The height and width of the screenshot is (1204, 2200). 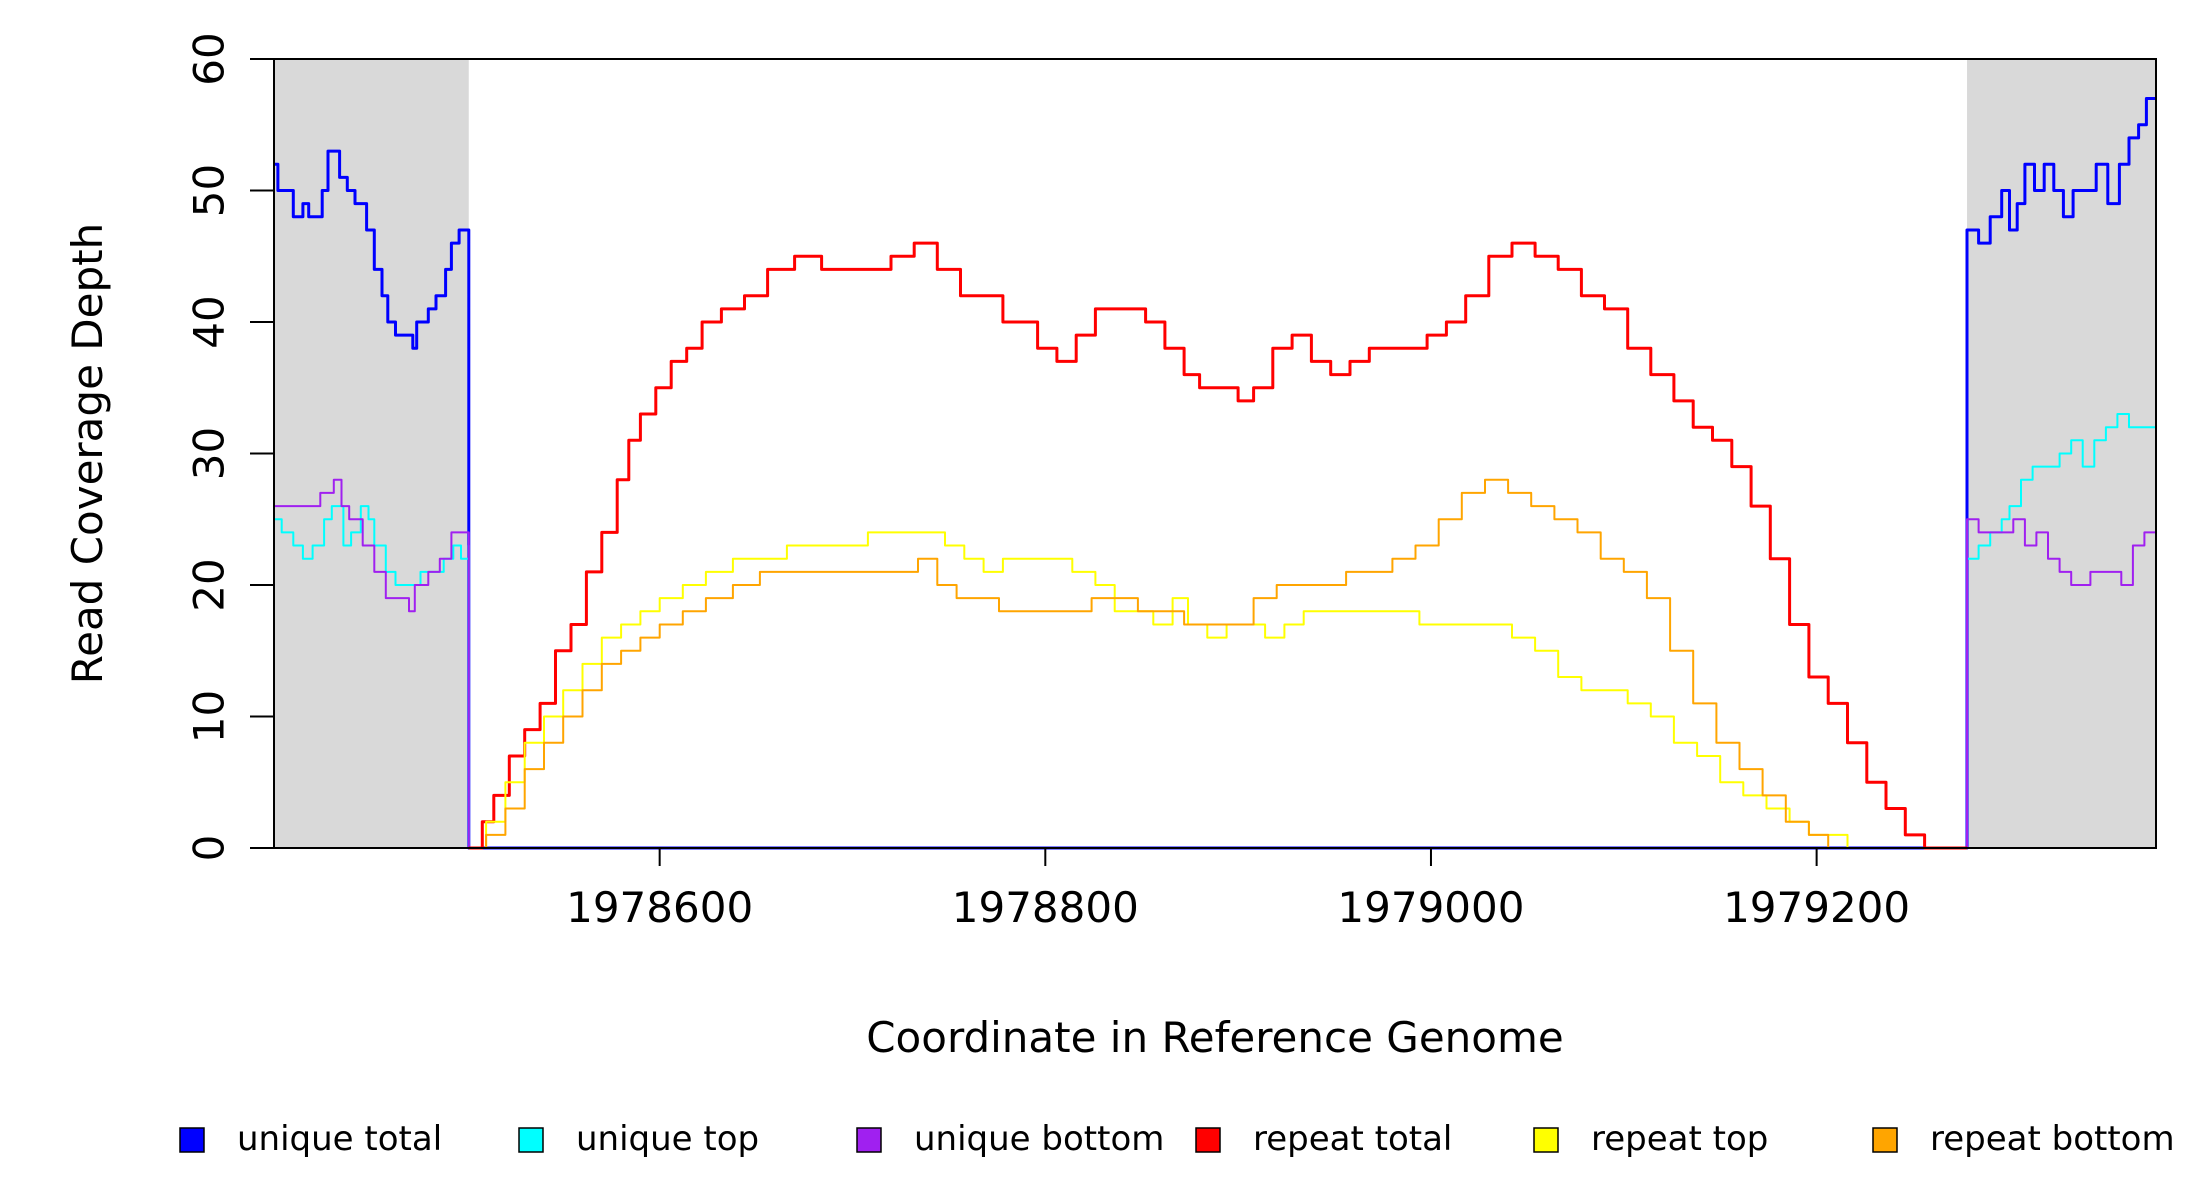 I want to click on y-tick-label: 20, so click(x=209, y=584).